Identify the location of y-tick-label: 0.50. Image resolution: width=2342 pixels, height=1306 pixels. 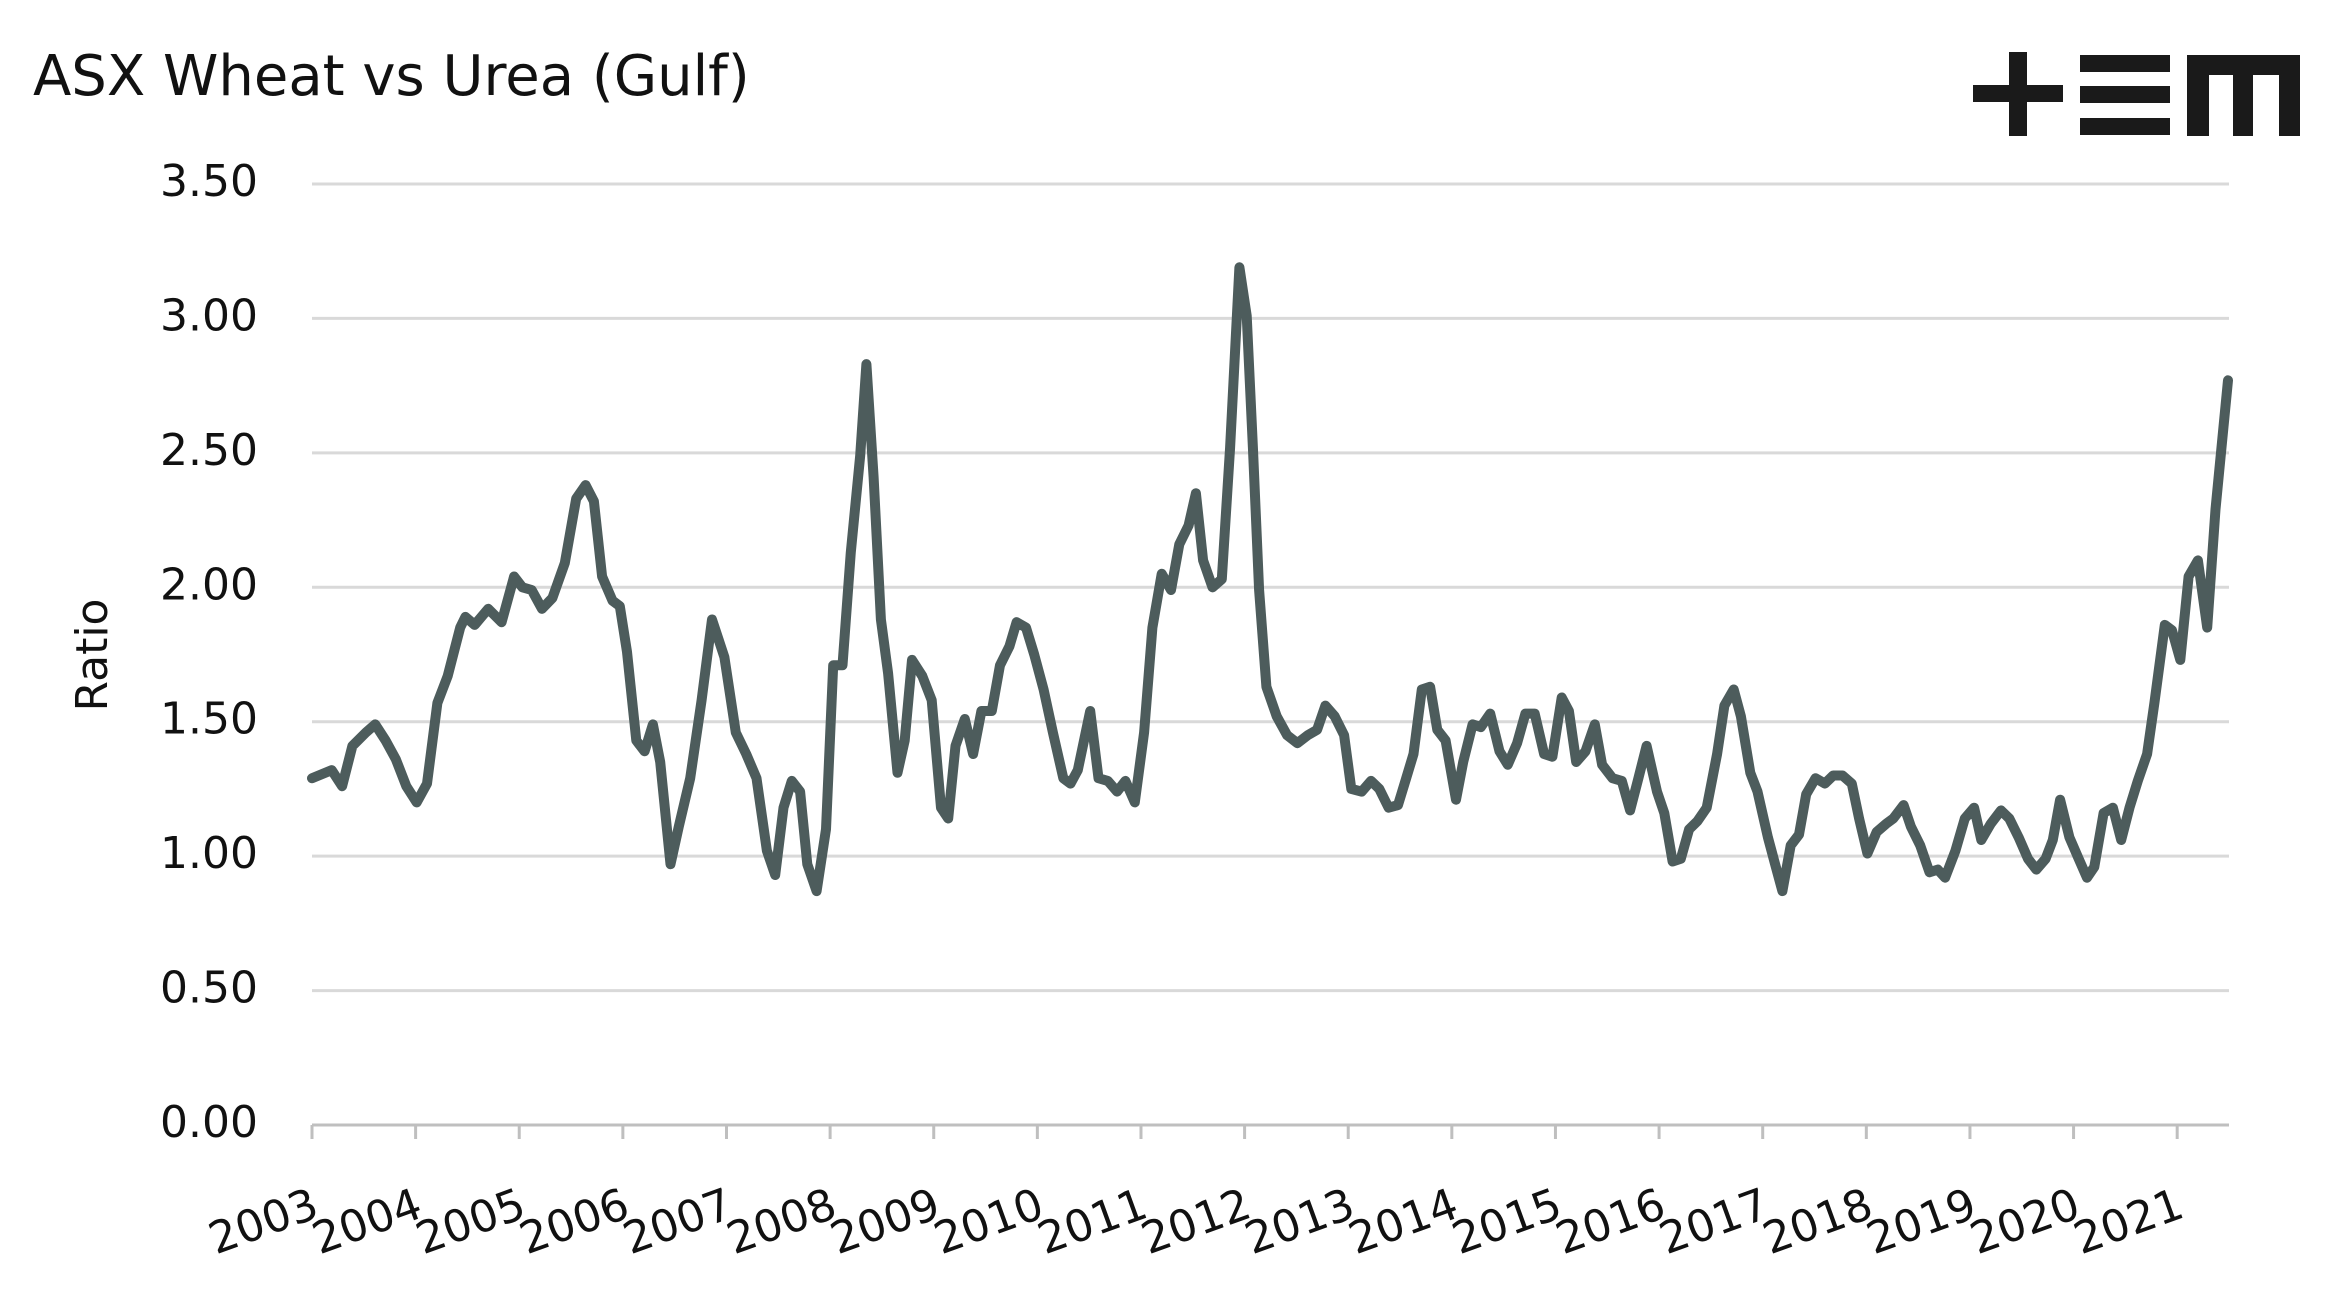
(209, 988).